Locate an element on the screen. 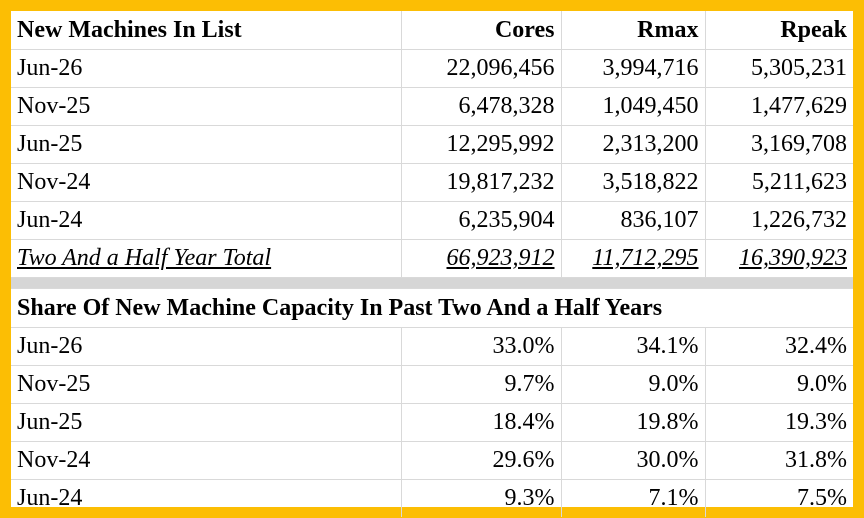 This screenshot has height=518, width=864. total-rmax: 11,712,295 is located at coordinates (633, 258).